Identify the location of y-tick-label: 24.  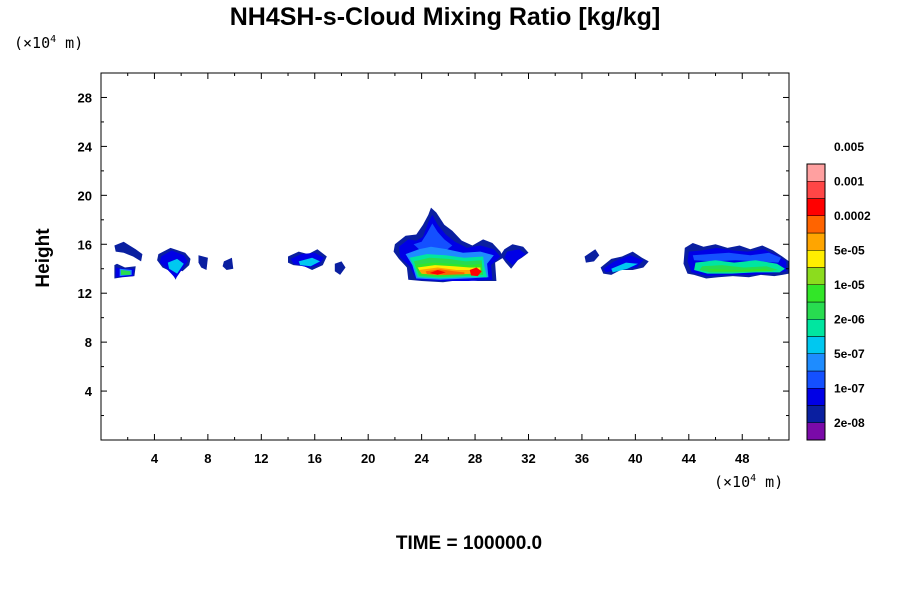
(85, 146).